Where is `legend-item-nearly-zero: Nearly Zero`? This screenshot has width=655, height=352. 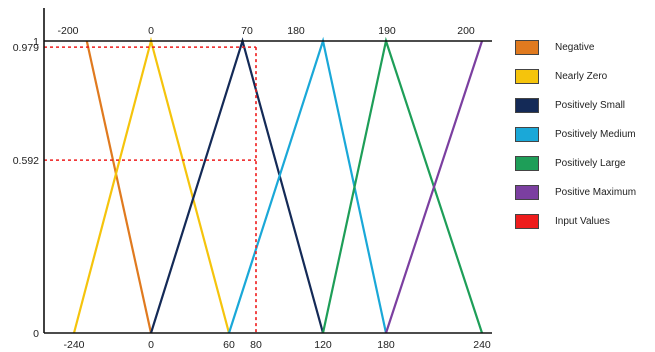
legend-item-nearly-zero: Nearly Zero is located at coordinates (585, 83).